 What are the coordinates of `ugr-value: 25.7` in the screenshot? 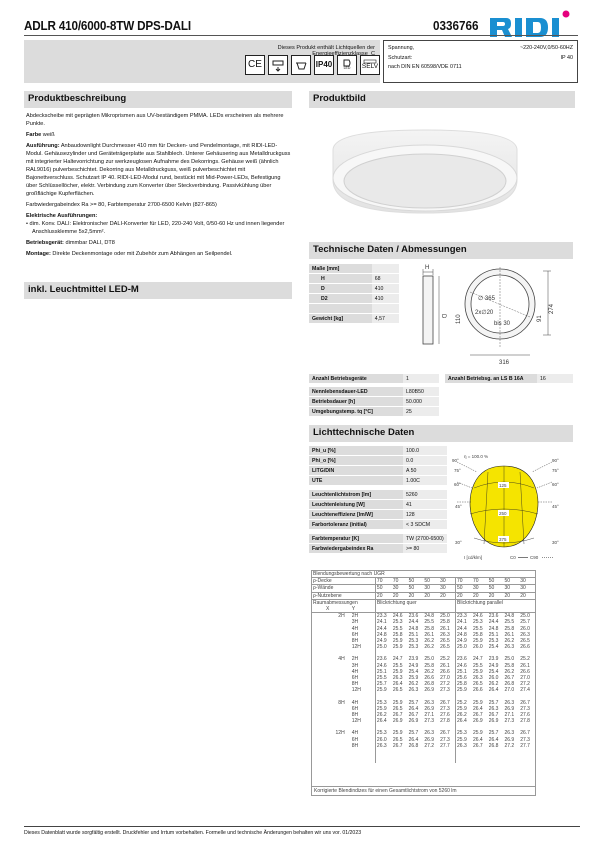 It's located at (383, 684).